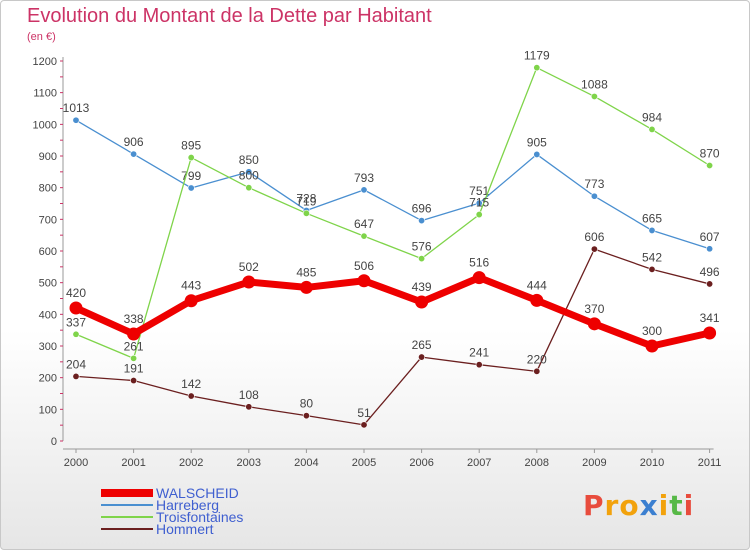 The image size is (750, 550). What do you see at coordinates (594, 237) in the screenshot?
I see `data-label-hommert: 606` at bounding box center [594, 237].